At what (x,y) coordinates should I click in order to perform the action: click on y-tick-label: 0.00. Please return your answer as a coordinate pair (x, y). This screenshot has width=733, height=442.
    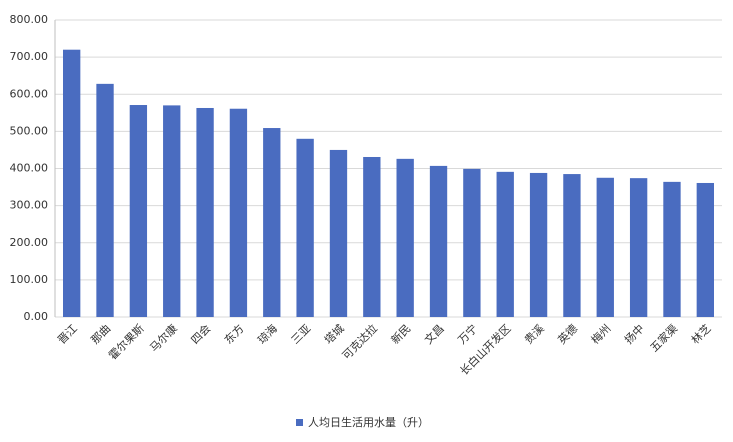
    Looking at the image, I should click on (36, 316).